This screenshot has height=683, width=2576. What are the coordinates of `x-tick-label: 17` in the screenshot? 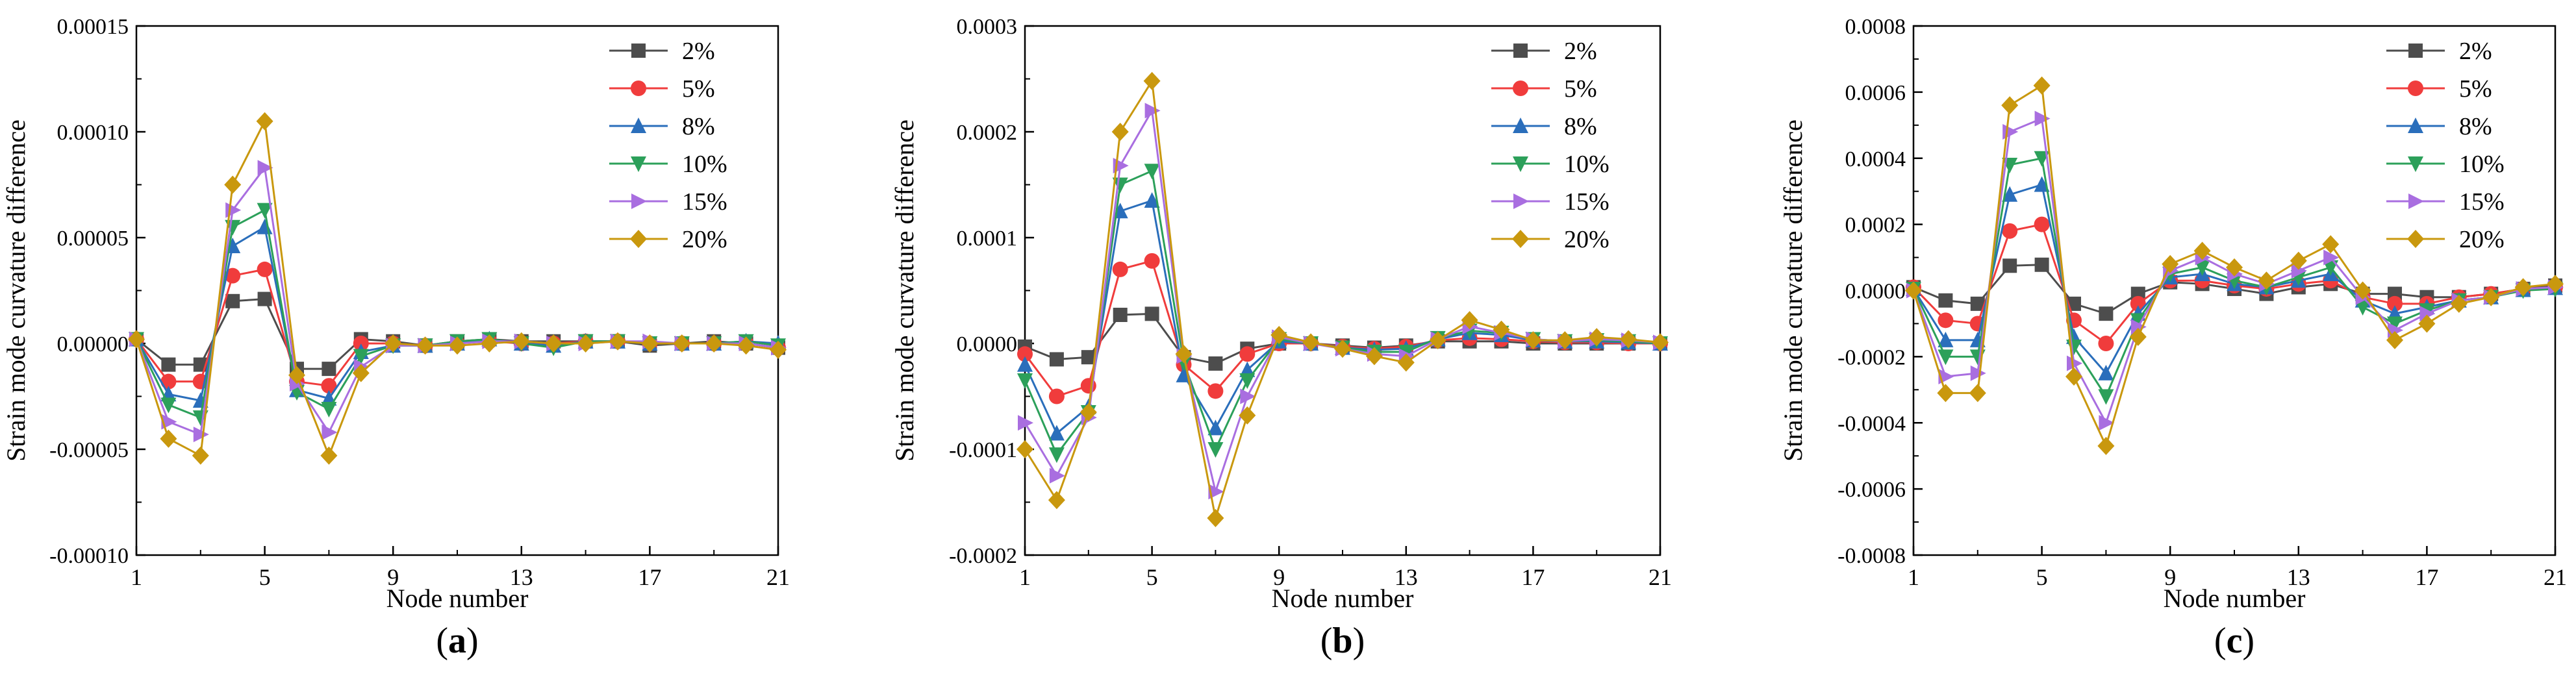 It's located at (1533, 577).